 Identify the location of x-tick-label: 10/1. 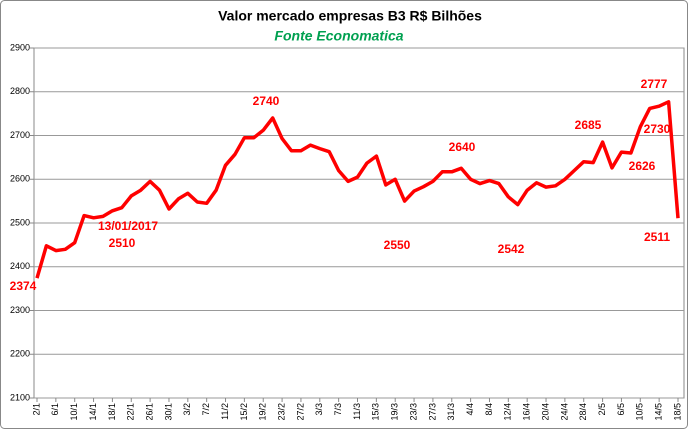
(74, 412).